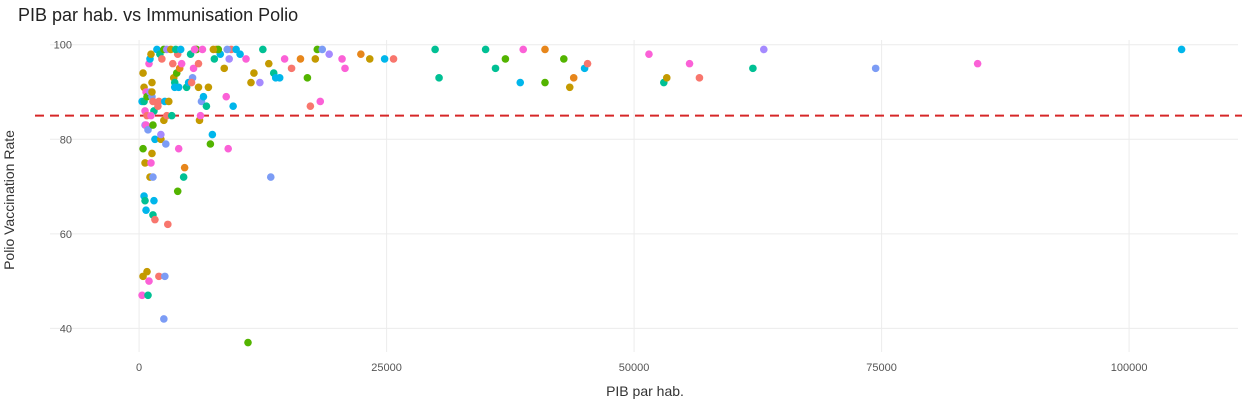 The image size is (1250, 400). I want to click on x-tick-label: 75000, so click(881, 368).